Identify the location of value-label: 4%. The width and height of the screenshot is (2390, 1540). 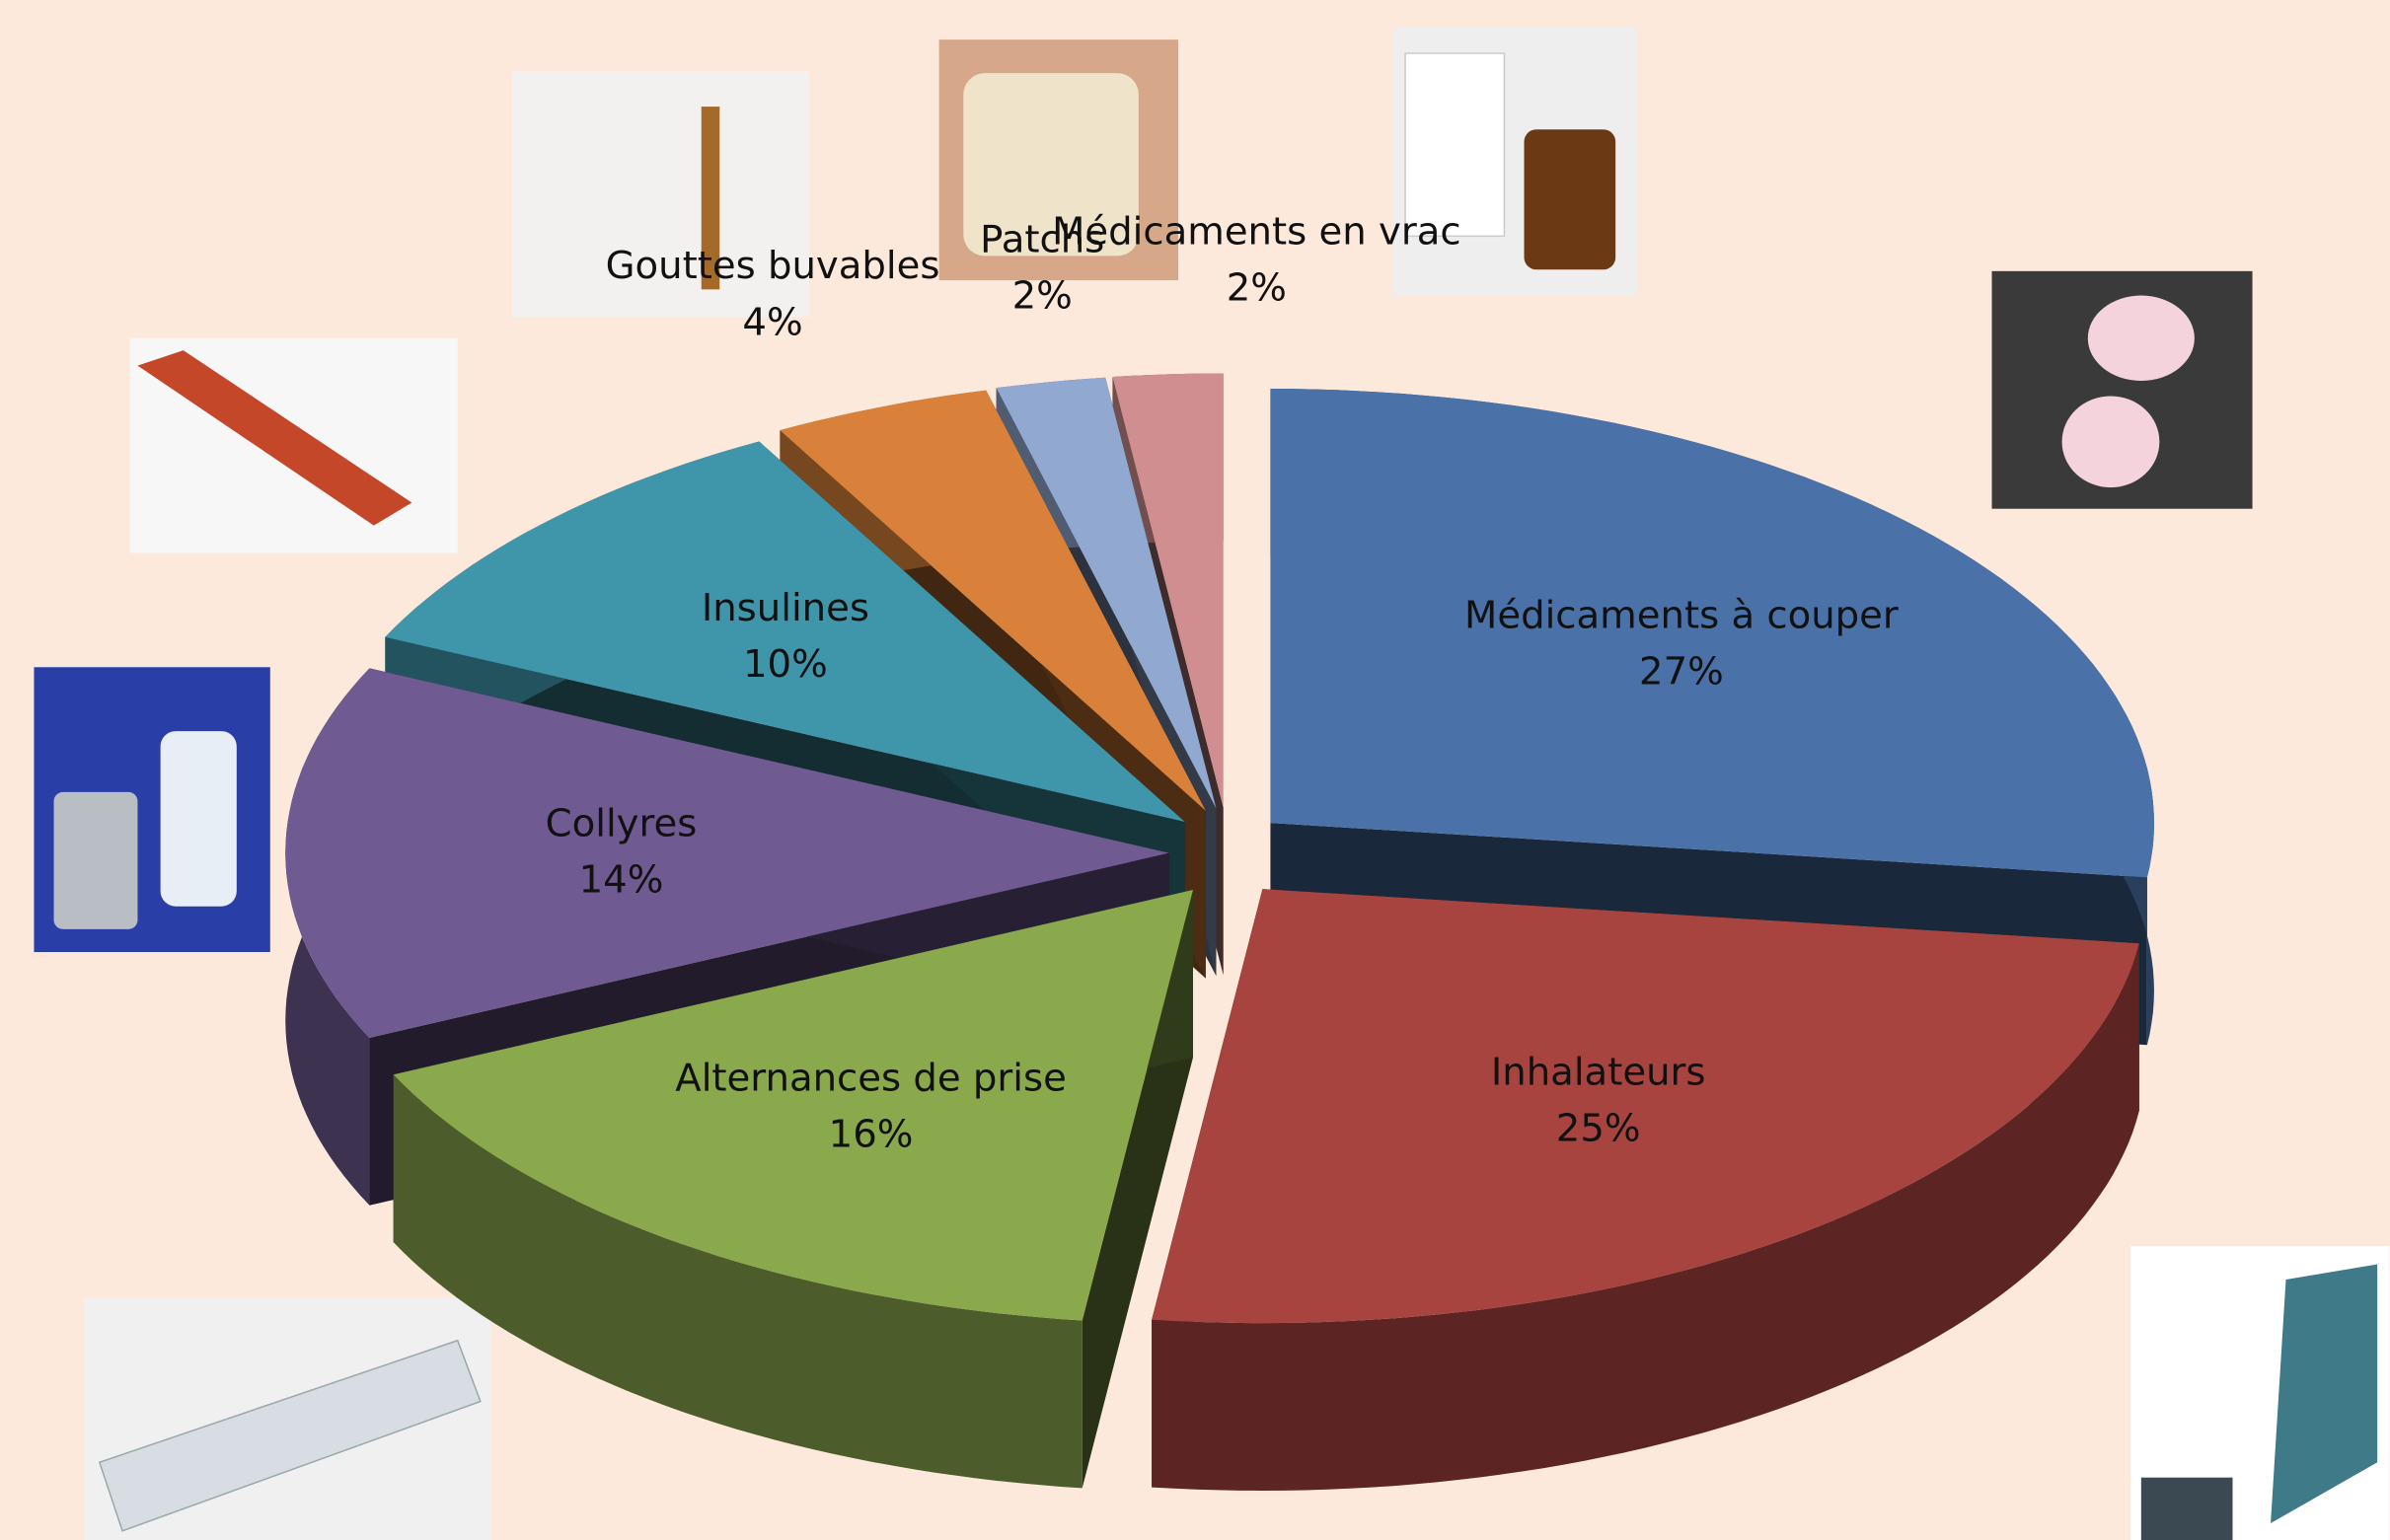
(772, 322).